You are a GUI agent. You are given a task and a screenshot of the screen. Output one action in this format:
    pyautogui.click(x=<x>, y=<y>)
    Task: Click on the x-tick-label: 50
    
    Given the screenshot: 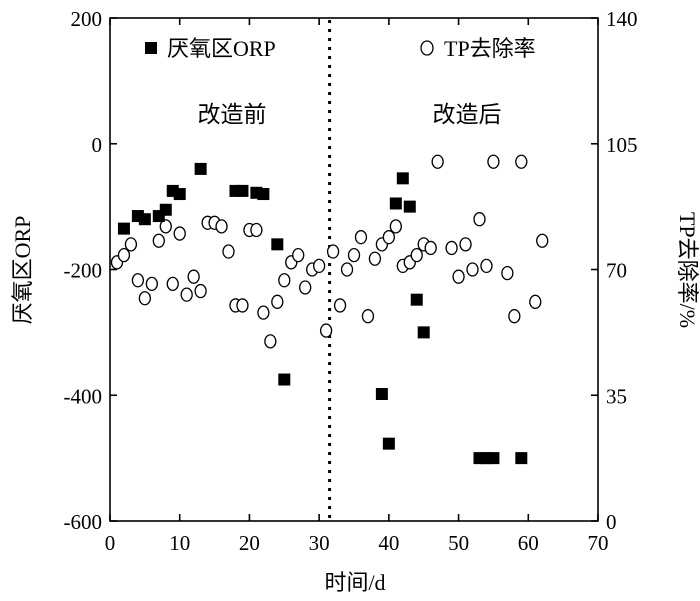 What is the action you would take?
    pyautogui.click(x=458, y=543)
    